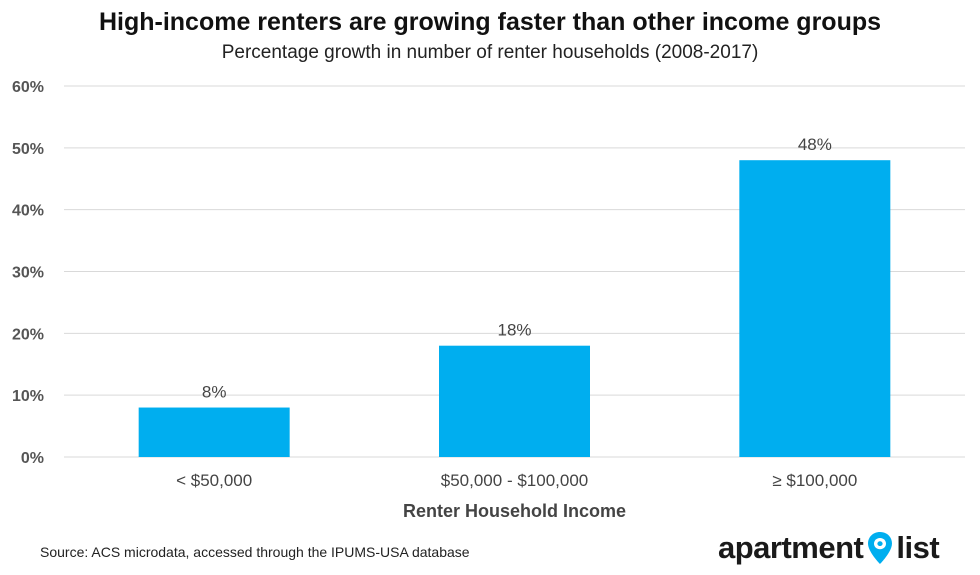 The height and width of the screenshot is (575, 980). Describe the element at coordinates (814, 480) in the screenshot. I see `x-tick-label: ≥ $100,000` at that location.